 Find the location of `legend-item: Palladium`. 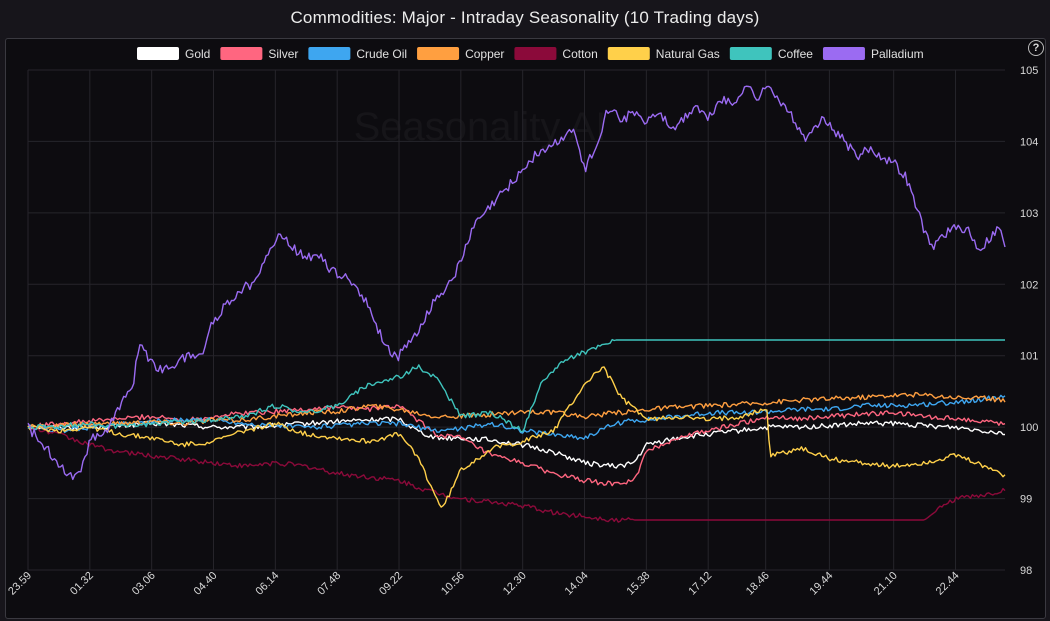

legend-item: Palladium is located at coordinates (873, 54).